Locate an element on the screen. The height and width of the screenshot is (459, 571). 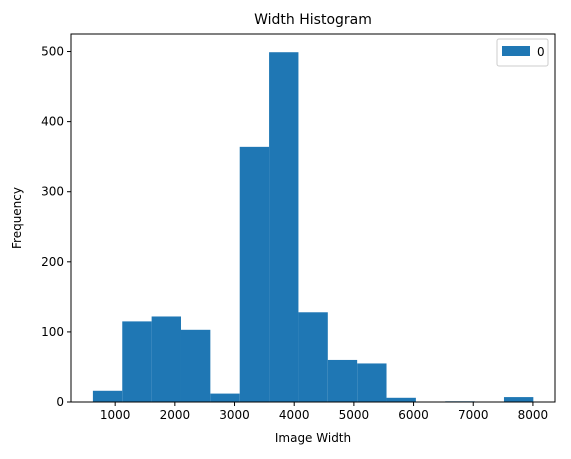
y-axis: 0 100 200 300 400 500 is located at coordinates (56, 227).